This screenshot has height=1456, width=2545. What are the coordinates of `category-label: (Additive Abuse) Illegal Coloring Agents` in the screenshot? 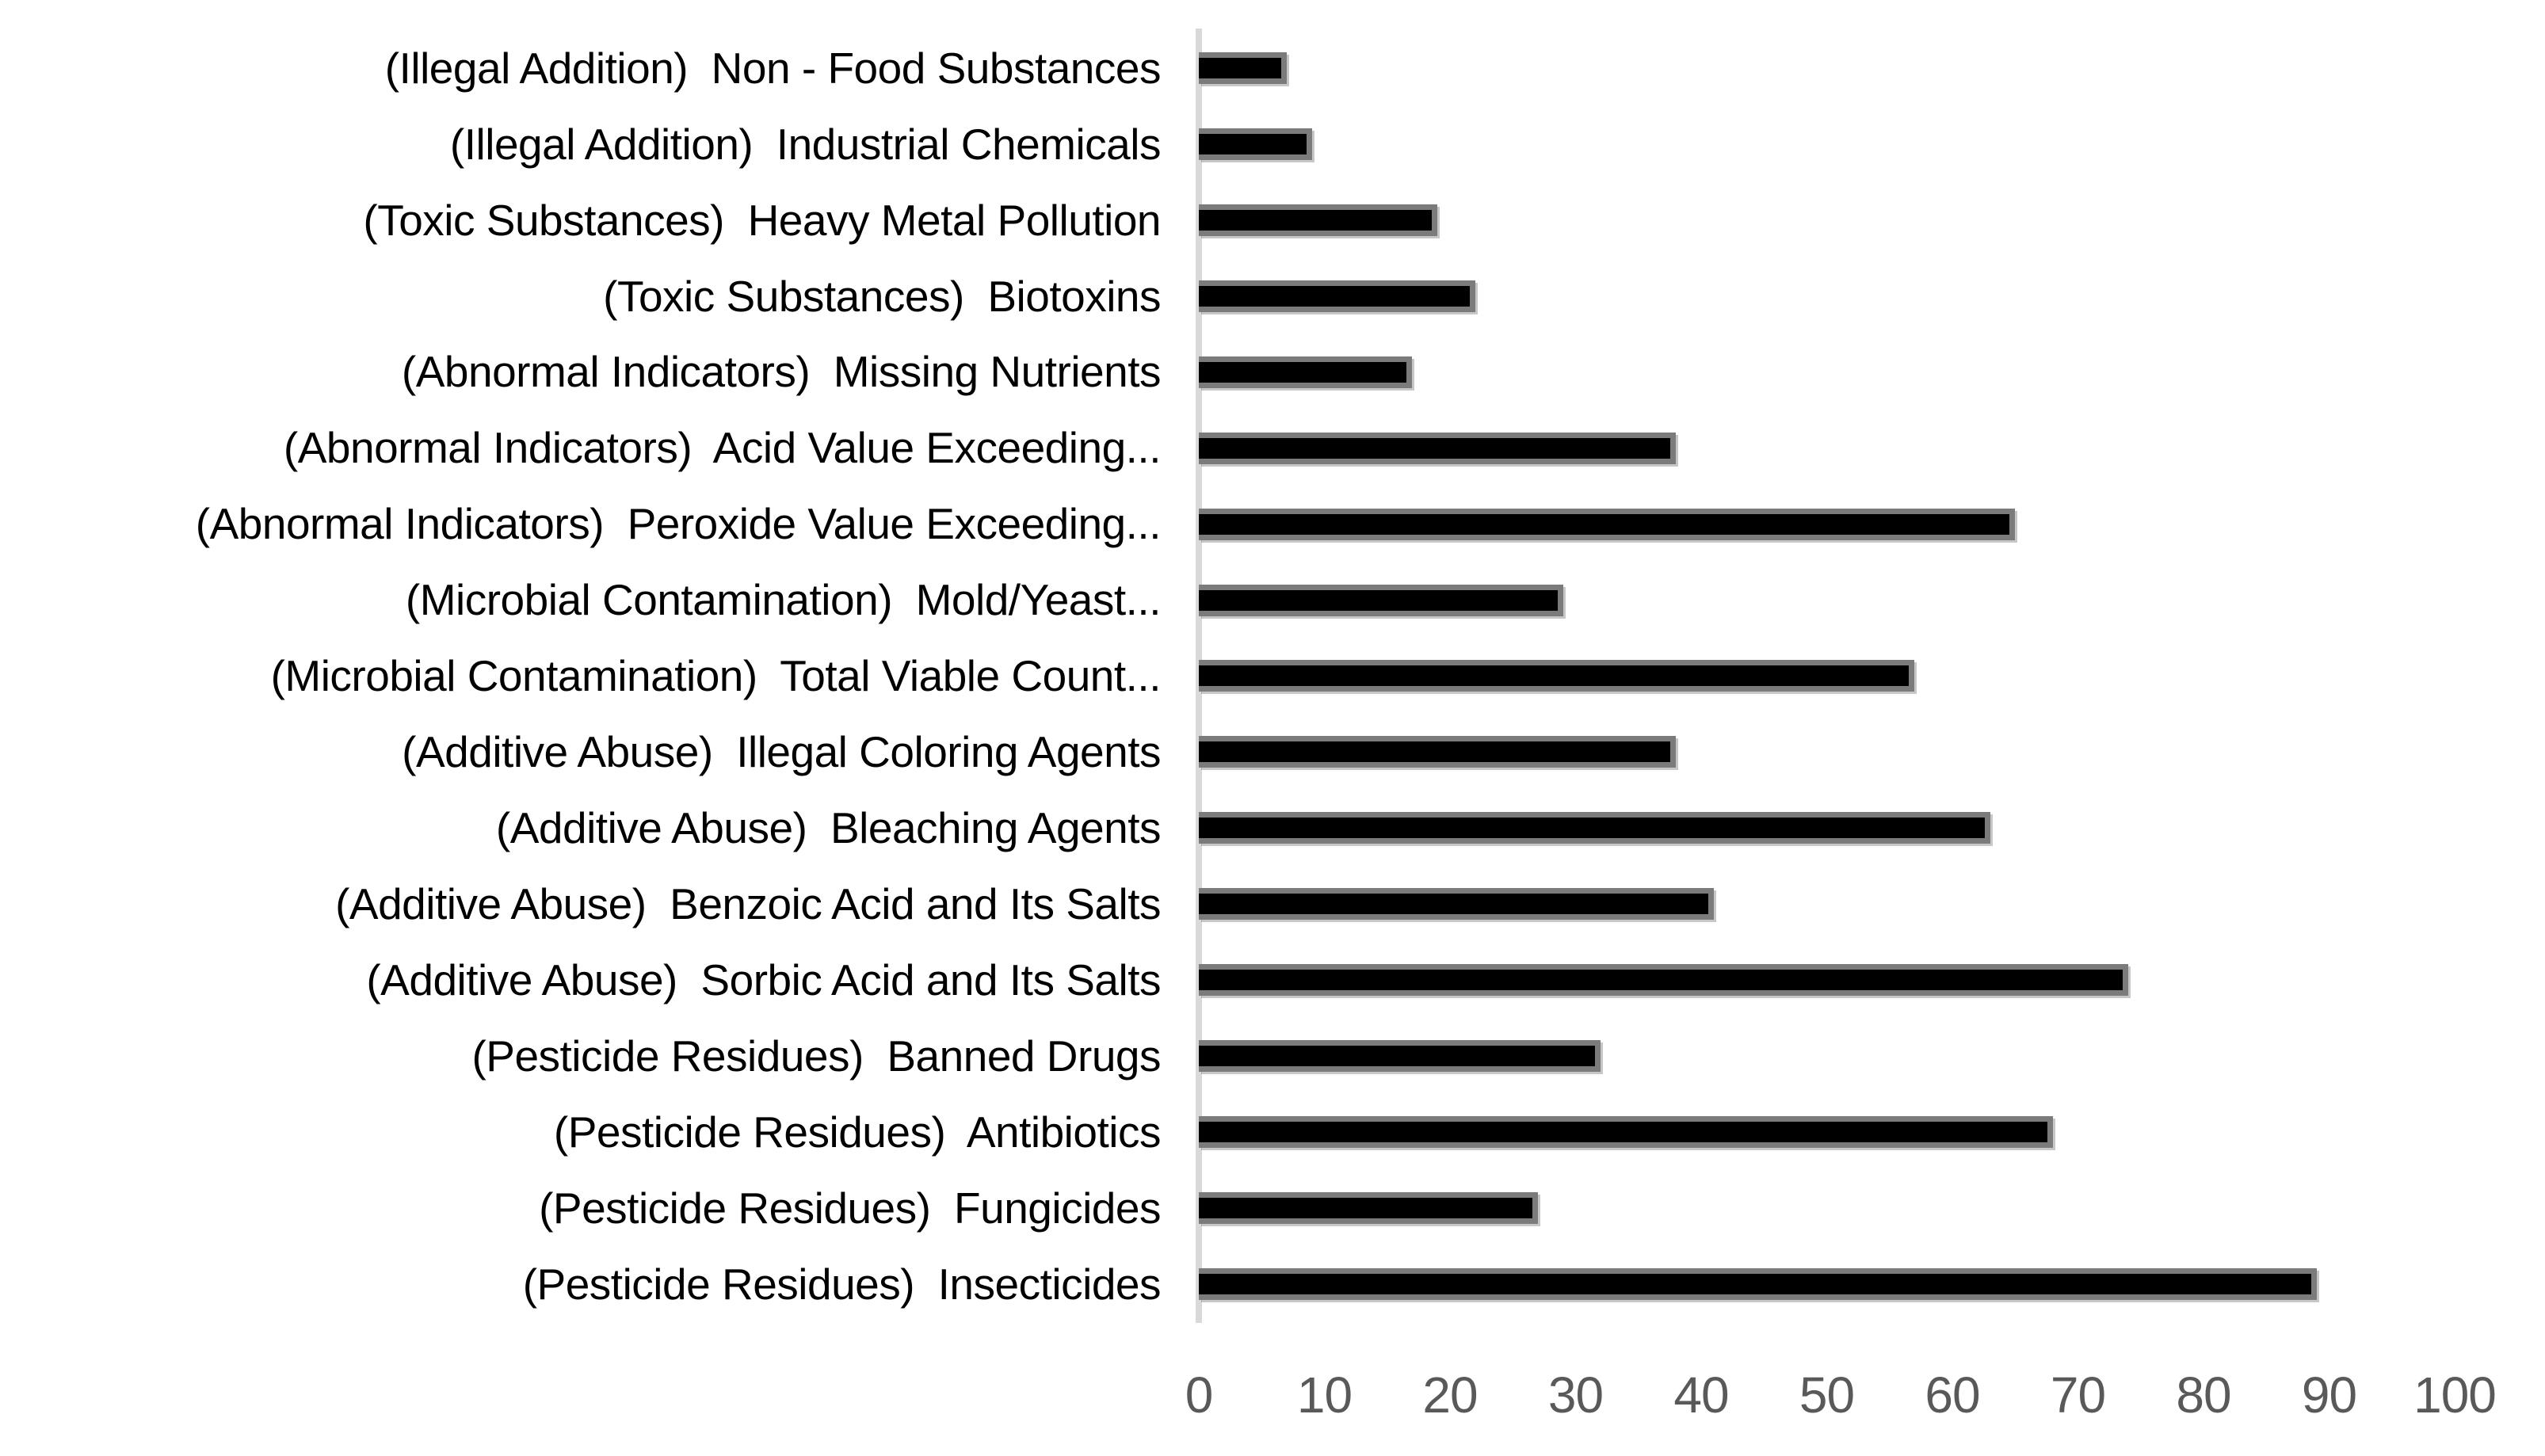 It's located at (781, 752).